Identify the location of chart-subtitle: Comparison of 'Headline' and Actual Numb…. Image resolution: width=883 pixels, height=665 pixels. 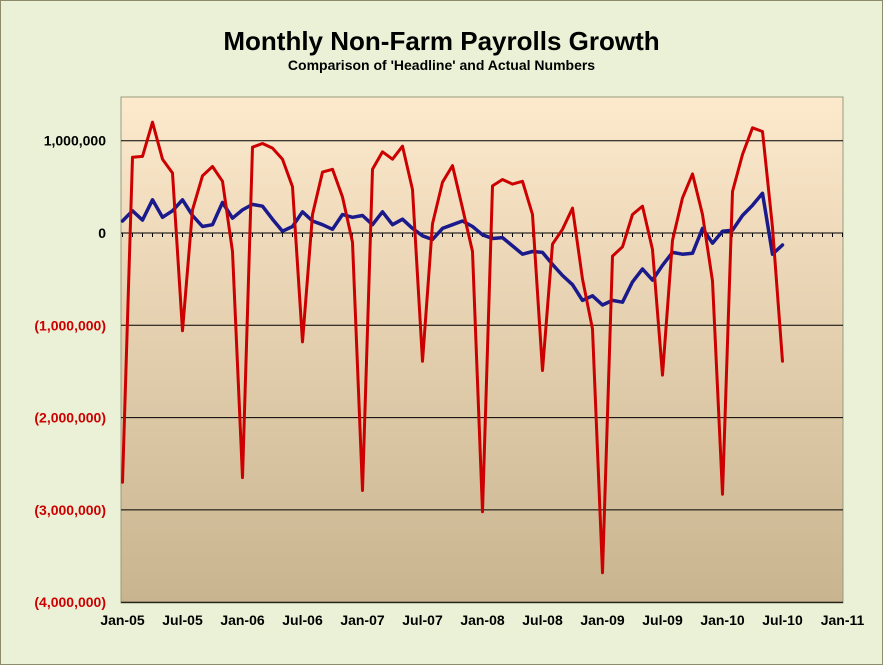
(441, 65).